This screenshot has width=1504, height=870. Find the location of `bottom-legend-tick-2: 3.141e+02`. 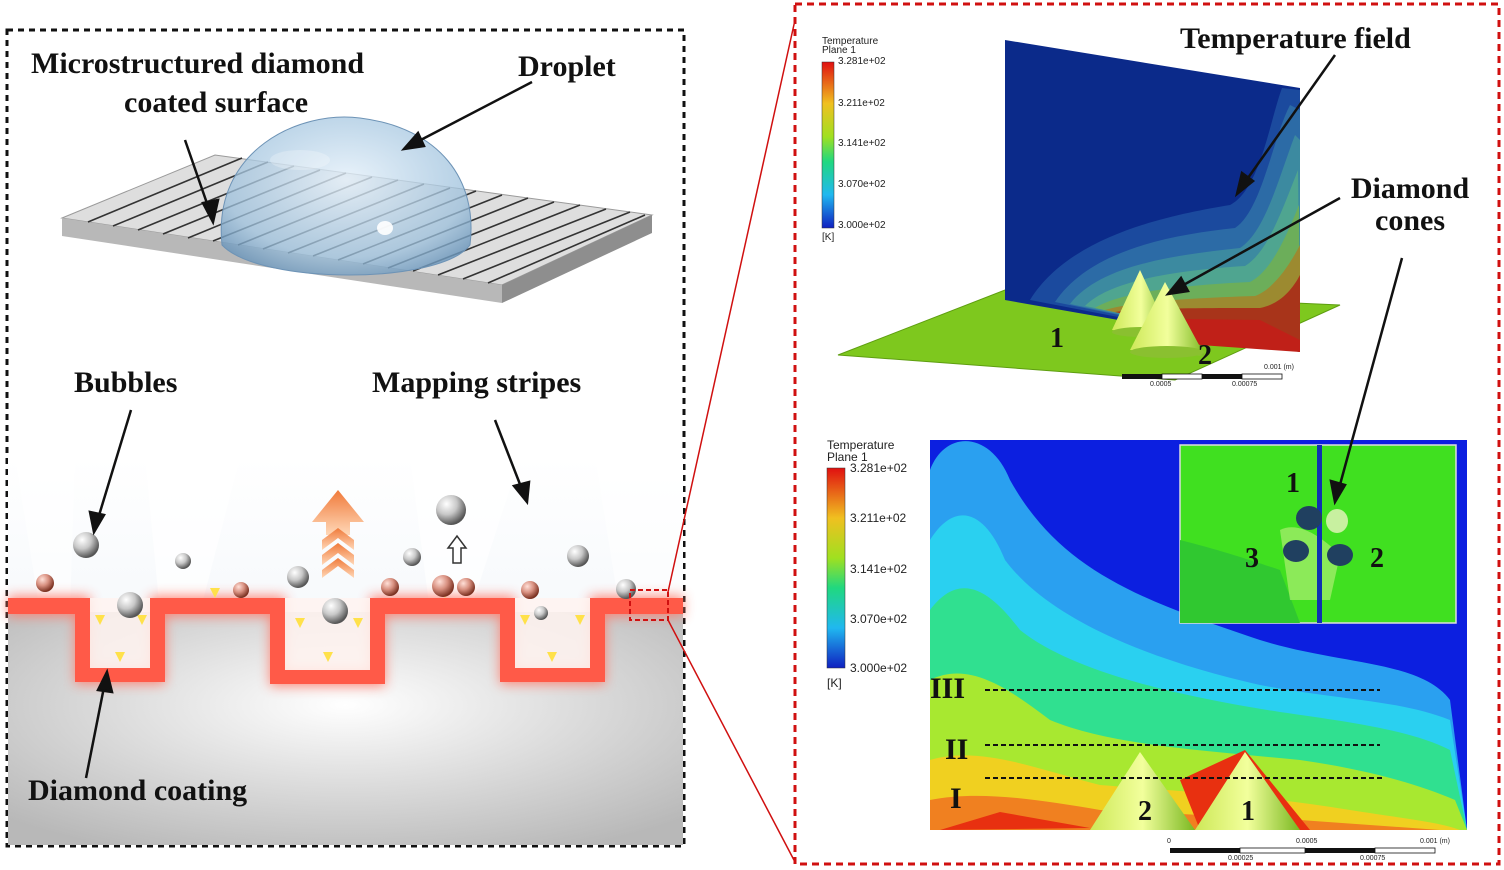

bottom-legend-tick-2: 3.141e+02 is located at coordinates (879, 569).